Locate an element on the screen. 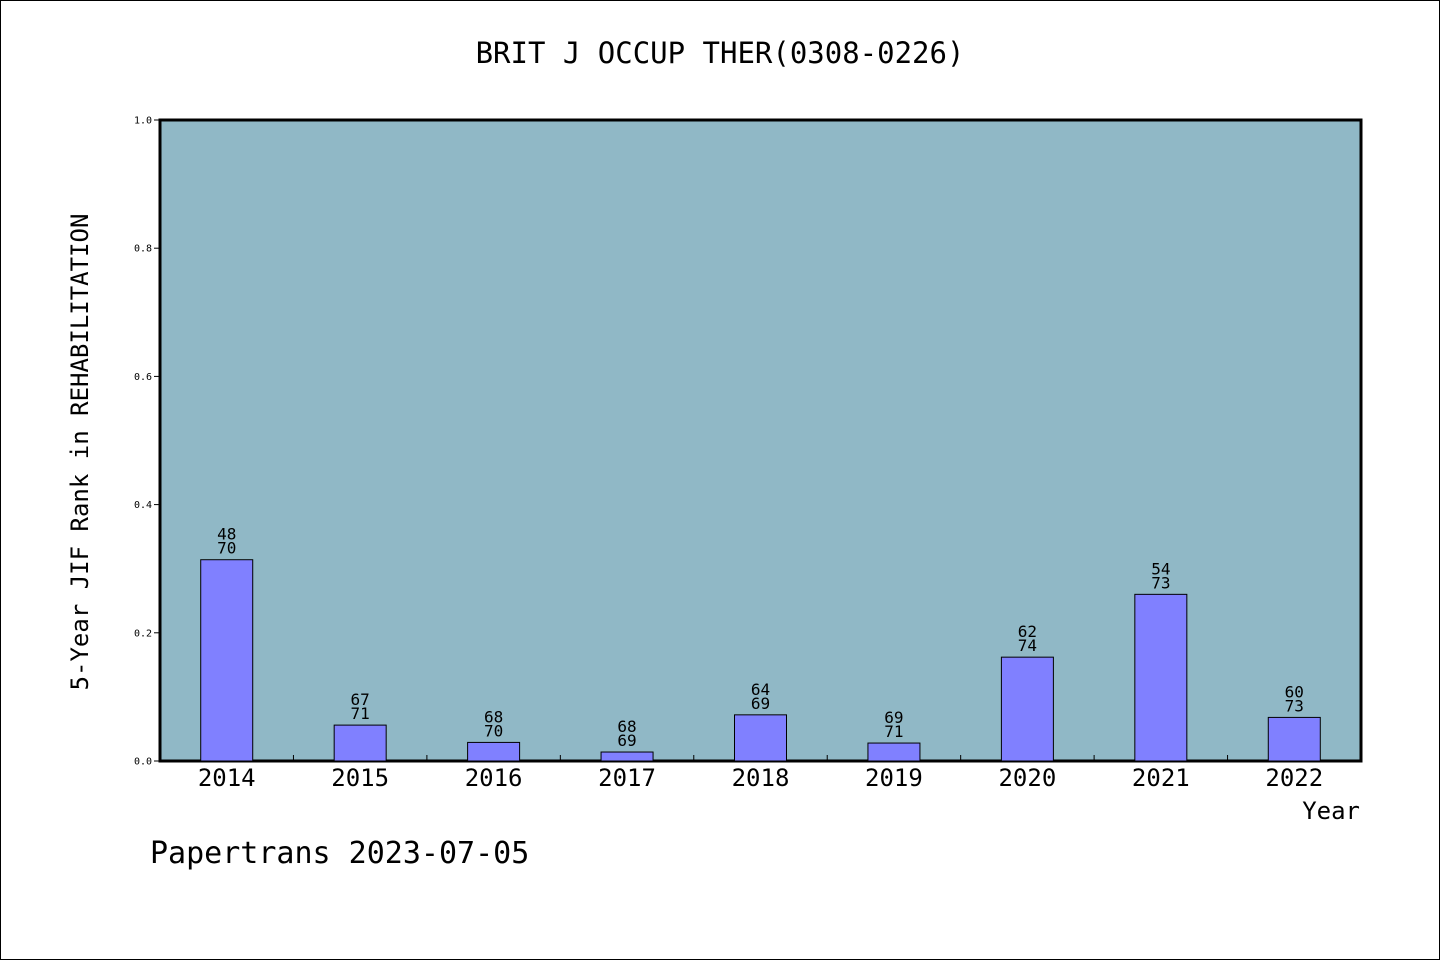  bar-label-rank: 60 is located at coordinates (1294, 691).